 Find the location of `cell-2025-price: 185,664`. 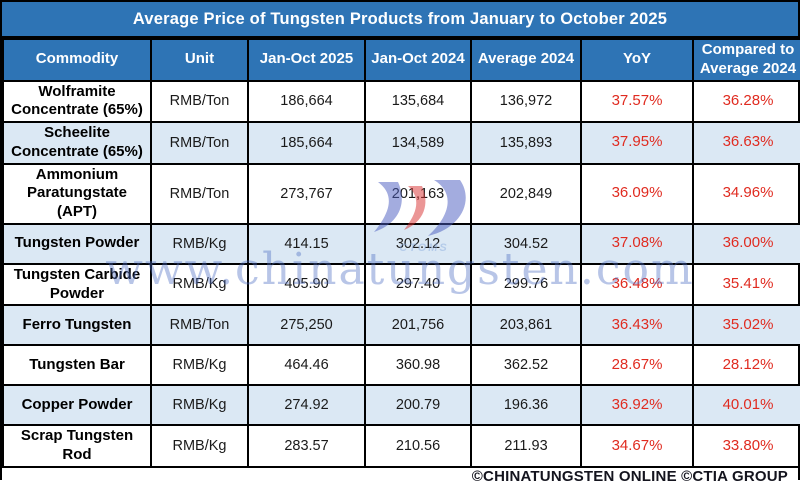

cell-2025-price: 185,664 is located at coordinates (306, 143).